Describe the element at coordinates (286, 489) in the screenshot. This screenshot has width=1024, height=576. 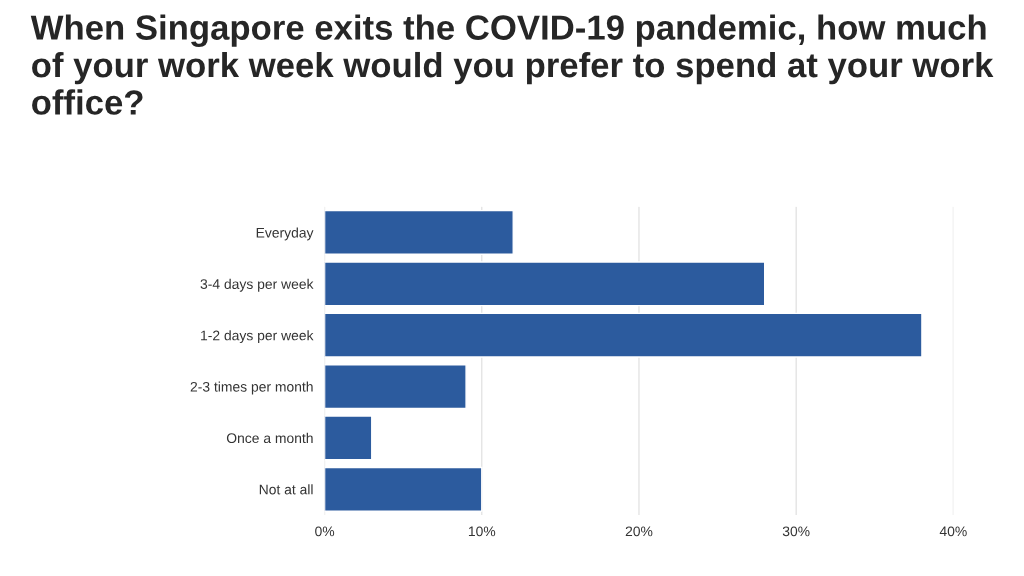
I see `y-tick-label: Not at all` at that location.